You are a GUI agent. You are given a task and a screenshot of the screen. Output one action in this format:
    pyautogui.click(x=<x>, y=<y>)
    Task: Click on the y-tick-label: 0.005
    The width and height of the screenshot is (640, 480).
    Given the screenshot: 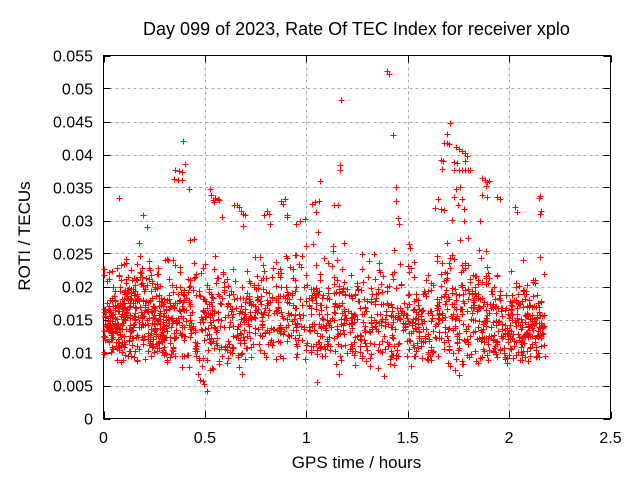 What is the action you would take?
    pyautogui.click(x=73, y=387)
    